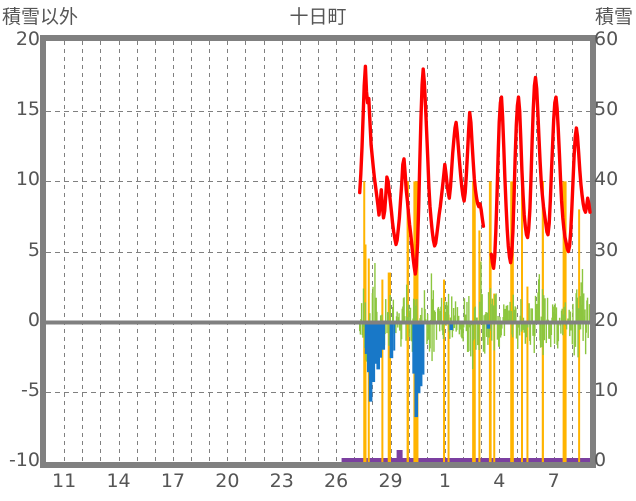 Image resolution: width=636 pixels, height=501 pixels. What do you see at coordinates (33, 319) in the screenshot?
I see `y-axis-tick-left: 0` at bounding box center [33, 319].